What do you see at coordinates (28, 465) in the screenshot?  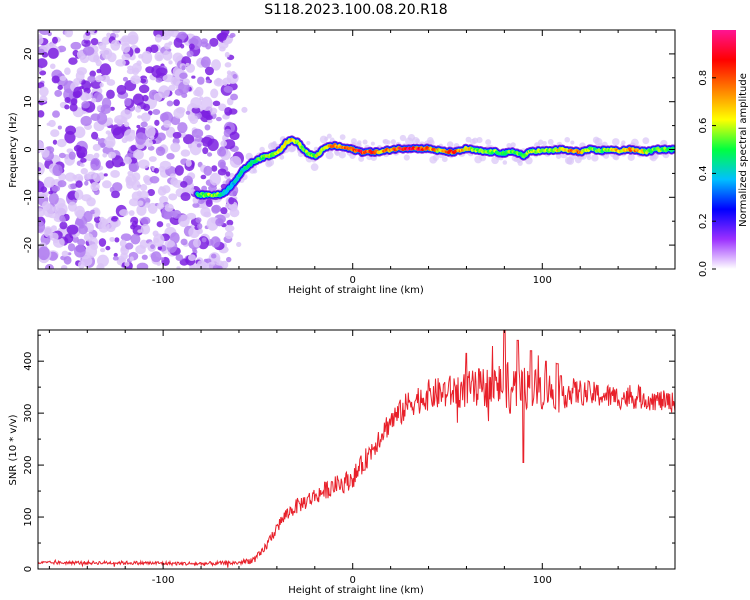 I see `y-tick-label: 200` at bounding box center [28, 465].